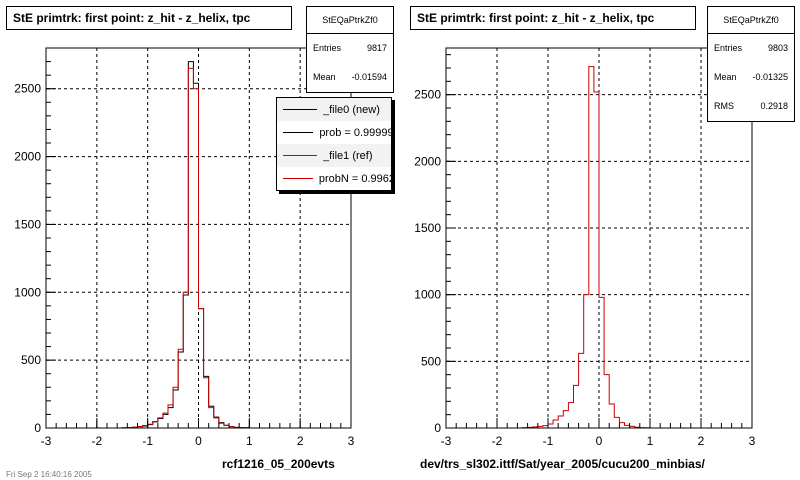 The image size is (800, 480). Describe the element at coordinates (49, 474) in the screenshot. I see `timestamp-note: Fri Sep 2 16:40:16 2005` at that location.